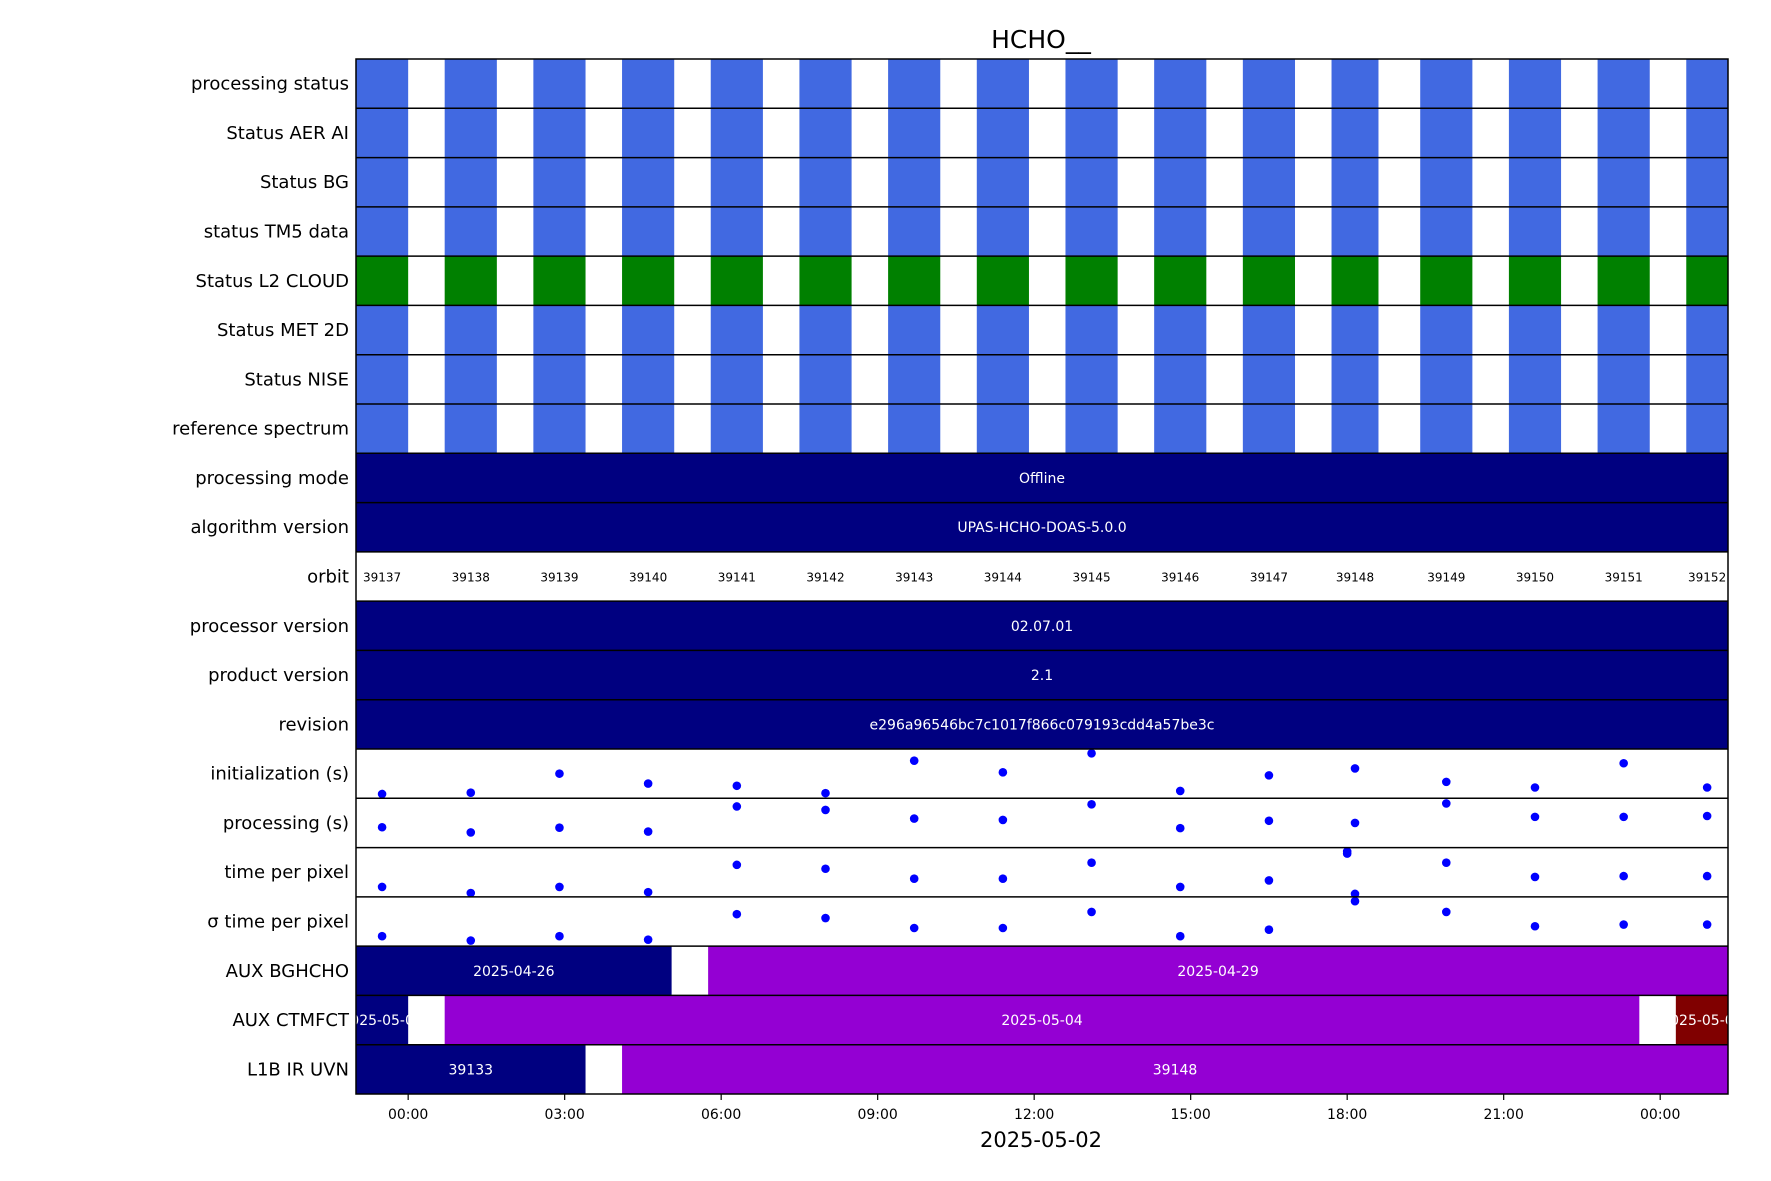 The height and width of the screenshot is (1181, 1771). I want to click on row-label: processor version, so click(269, 626).